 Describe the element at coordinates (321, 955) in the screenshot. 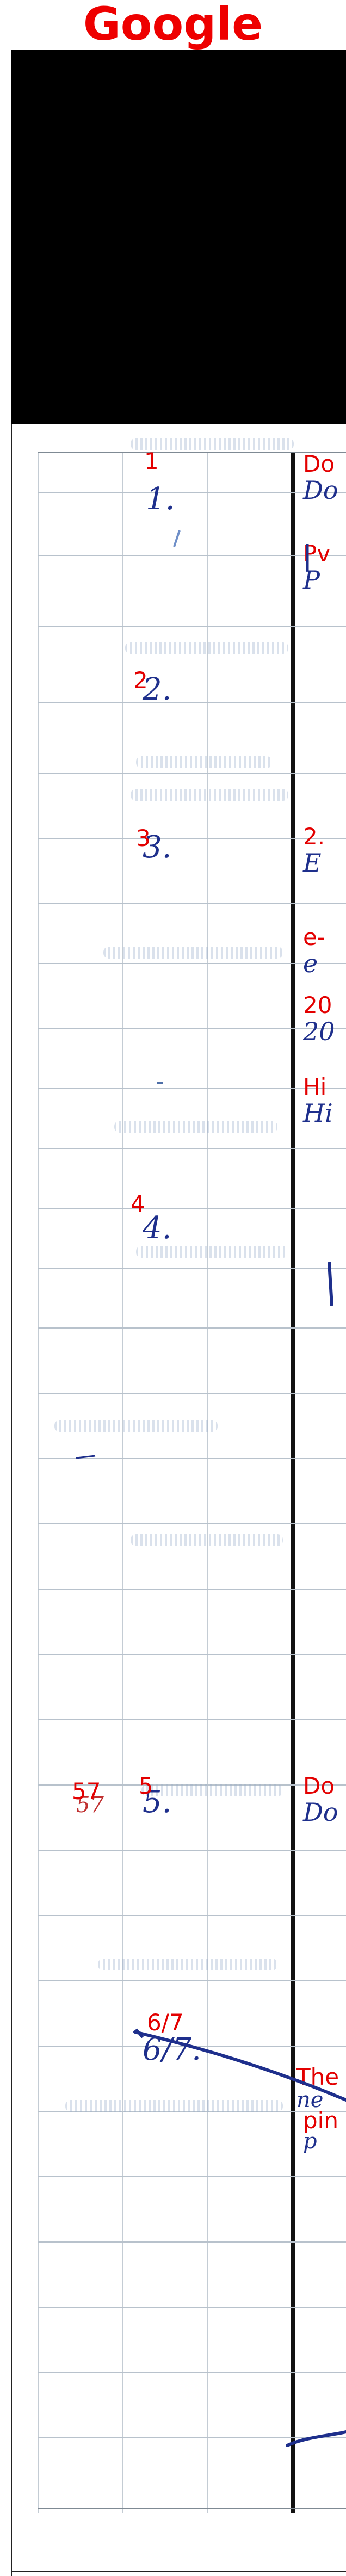

I see `cell-row-4: e- e` at that location.